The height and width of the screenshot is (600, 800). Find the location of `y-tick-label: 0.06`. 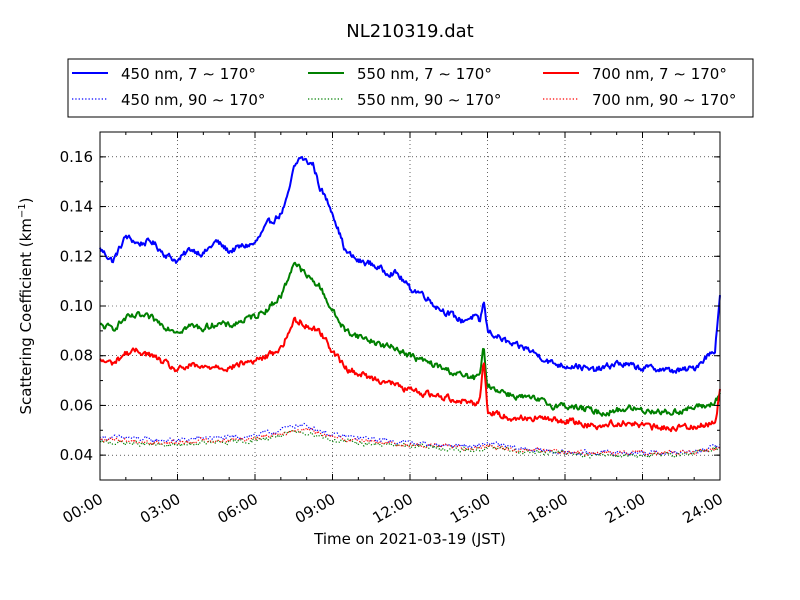

y-tick-label: 0.06 is located at coordinates (76, 405).